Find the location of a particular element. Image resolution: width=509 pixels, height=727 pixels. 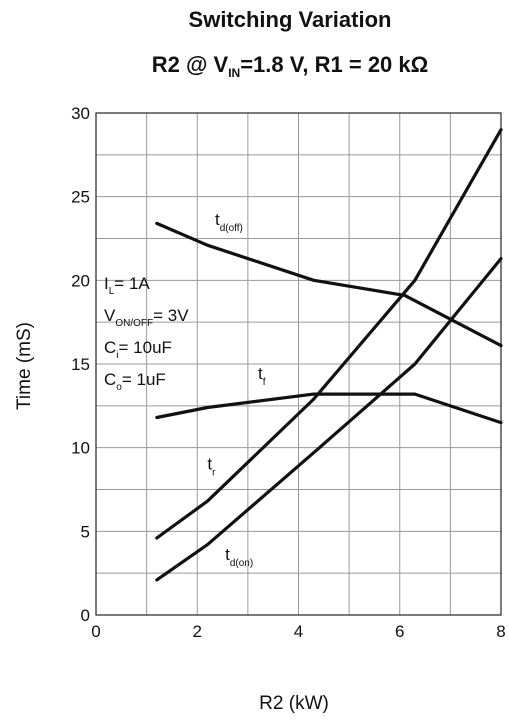

series-labels: td(off) tf tr td(on) is located at coordinates (236, 389).